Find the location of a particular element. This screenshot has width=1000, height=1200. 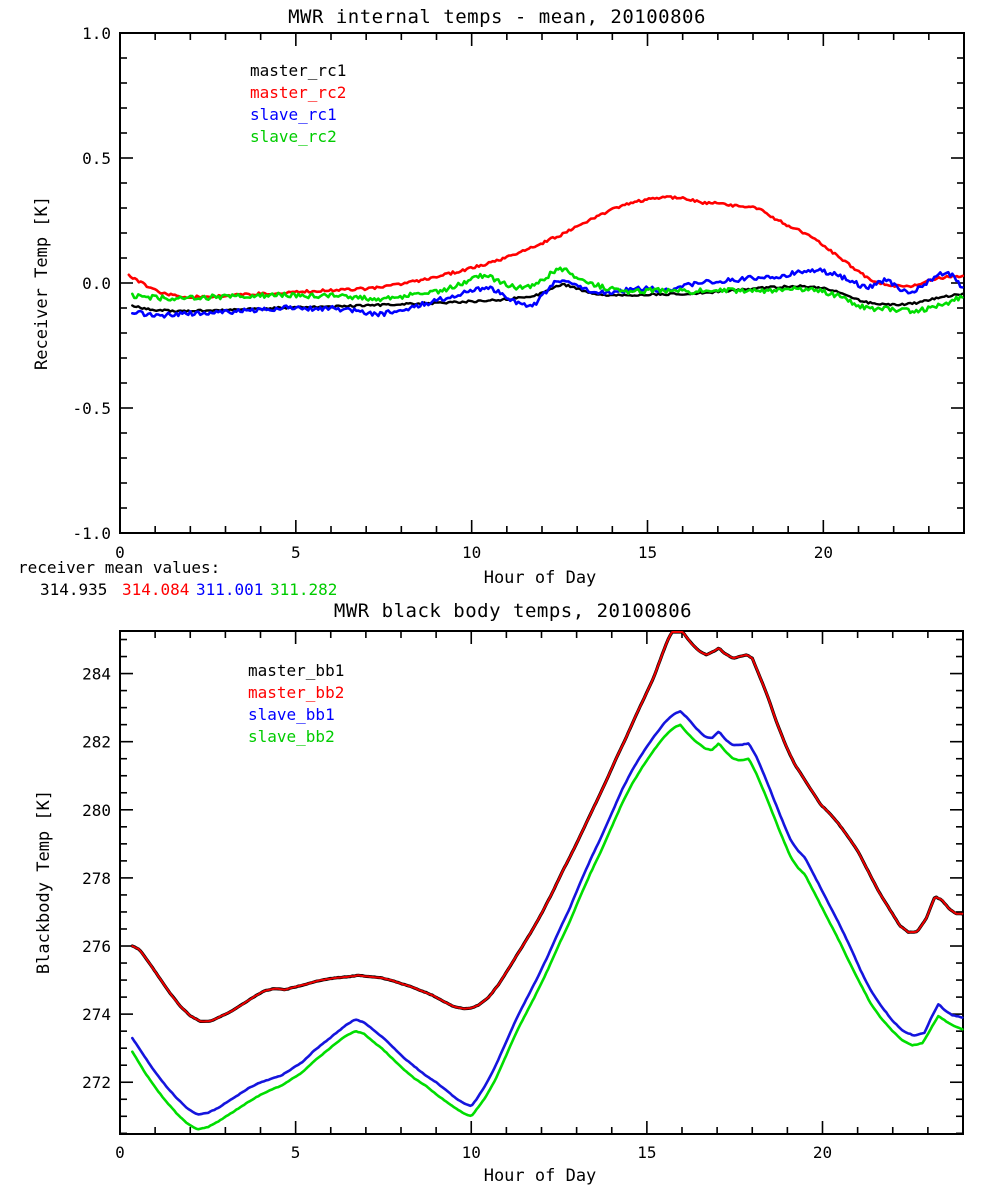

y-tick-label: 272 is located at coordinates (96, 1082).